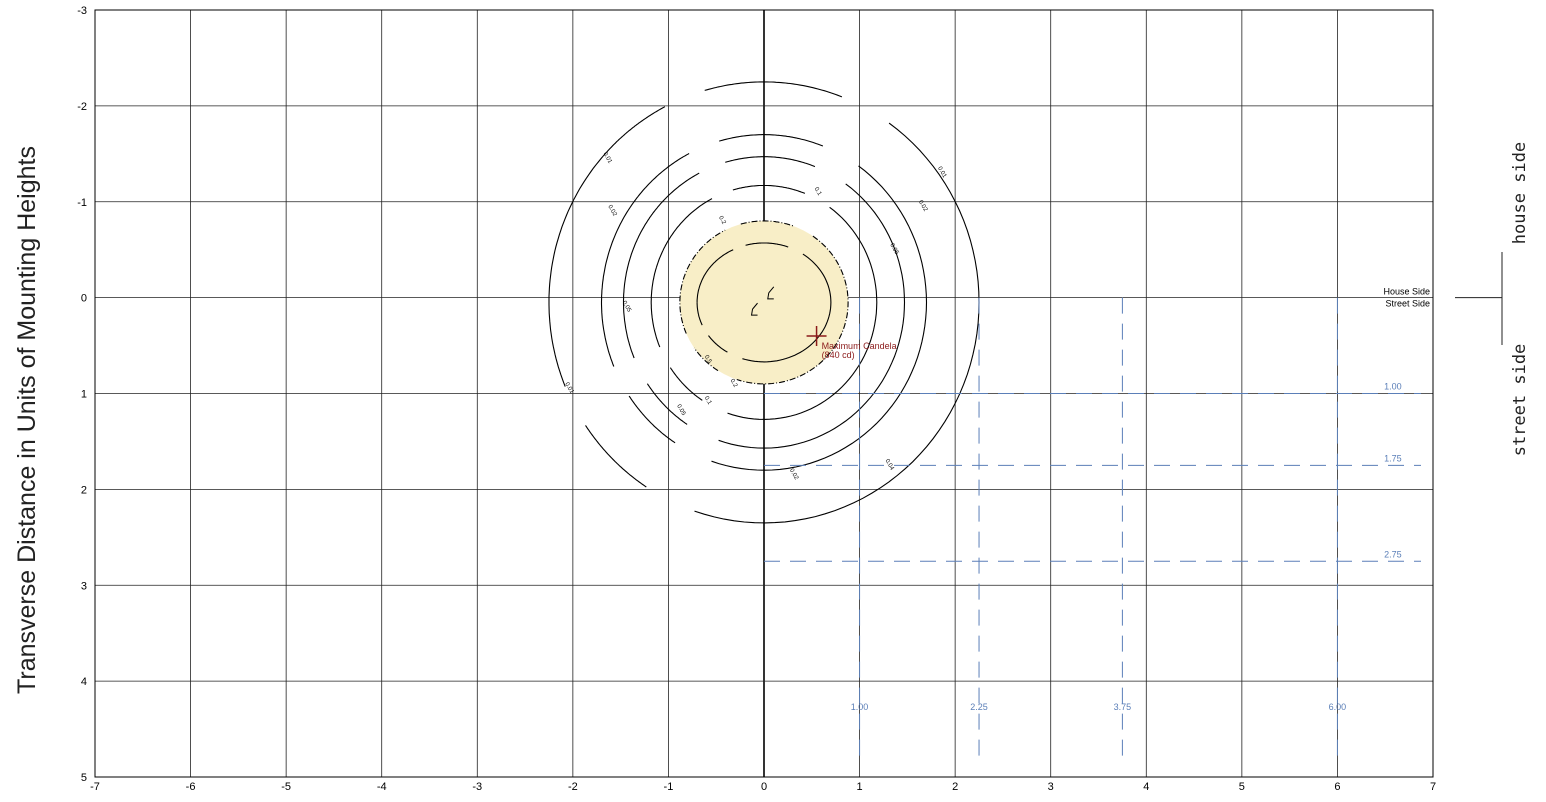 This screenshot has height=802, width=1546. I want to click on y-tick-label: 2, so click(84, 490).